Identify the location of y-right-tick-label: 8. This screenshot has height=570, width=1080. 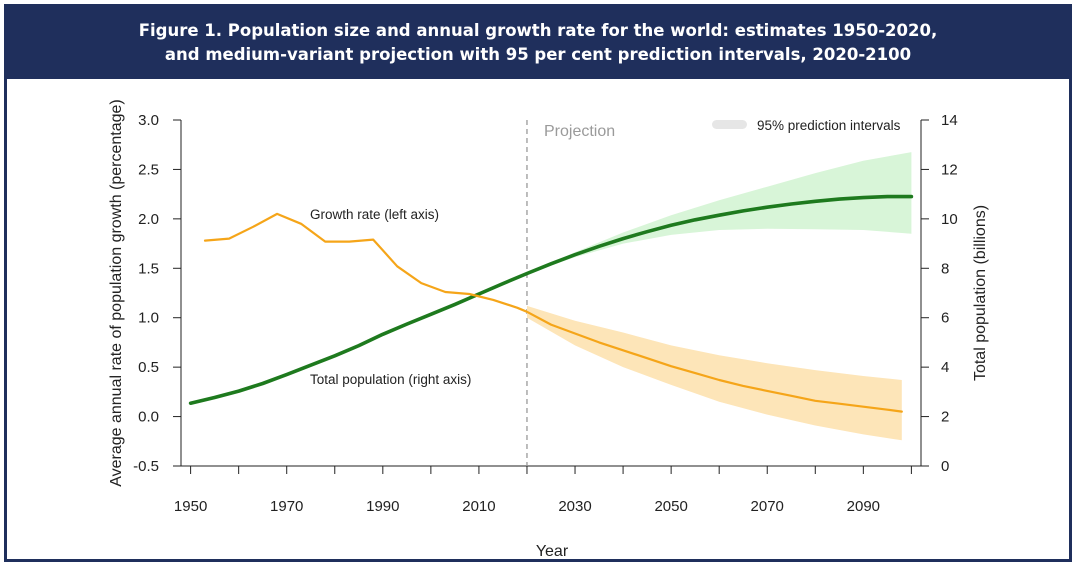
(945, 268).